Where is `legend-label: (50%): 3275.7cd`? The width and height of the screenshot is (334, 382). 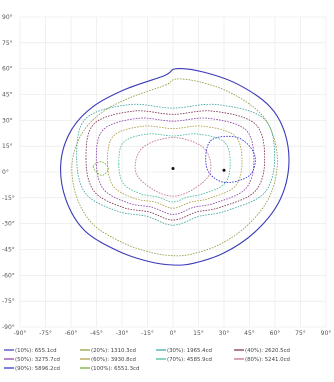
legend-label: (50%): 3275.7cd is located at coordinates (37, 360).